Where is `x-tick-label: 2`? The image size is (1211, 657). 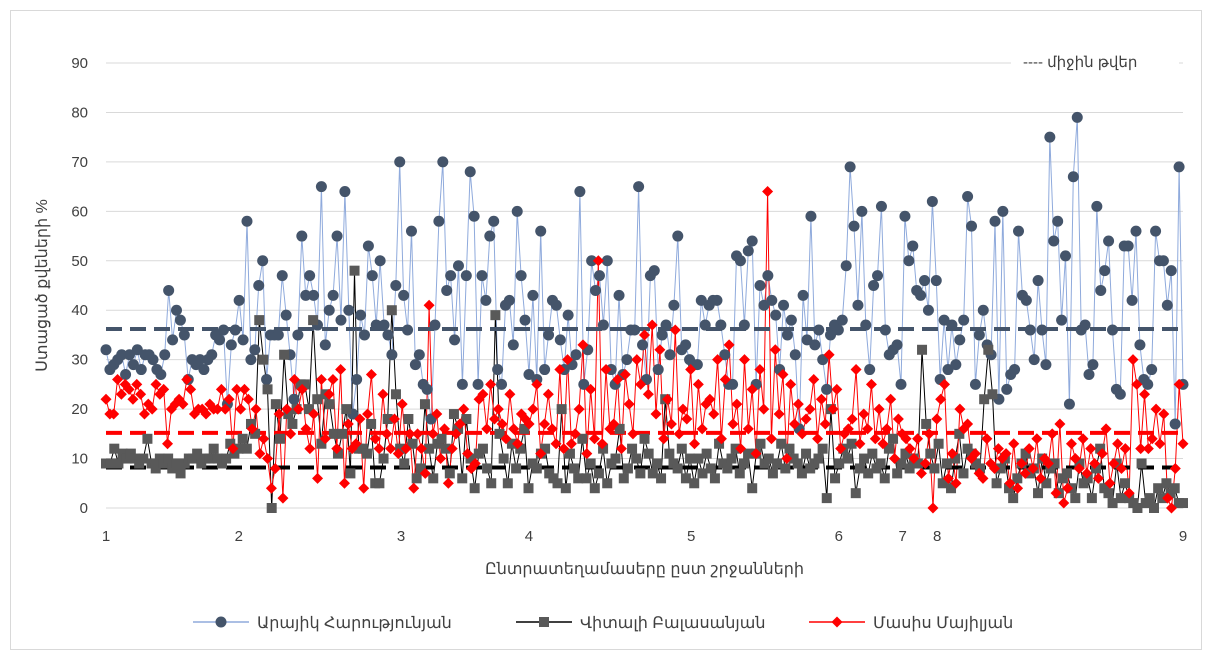 x-tick-label: 2 is located at coordinates (239, 536).